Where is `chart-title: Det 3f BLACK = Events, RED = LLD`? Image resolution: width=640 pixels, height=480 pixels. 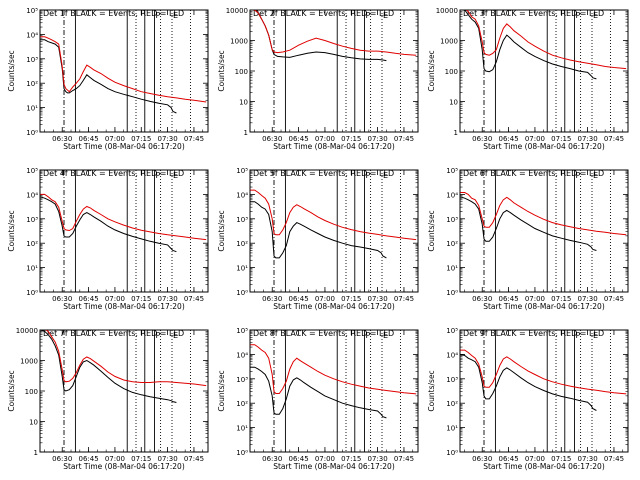
chart-title: Det 3f BLACK = Events, RED = LLD is located at coordinates (533, 13).